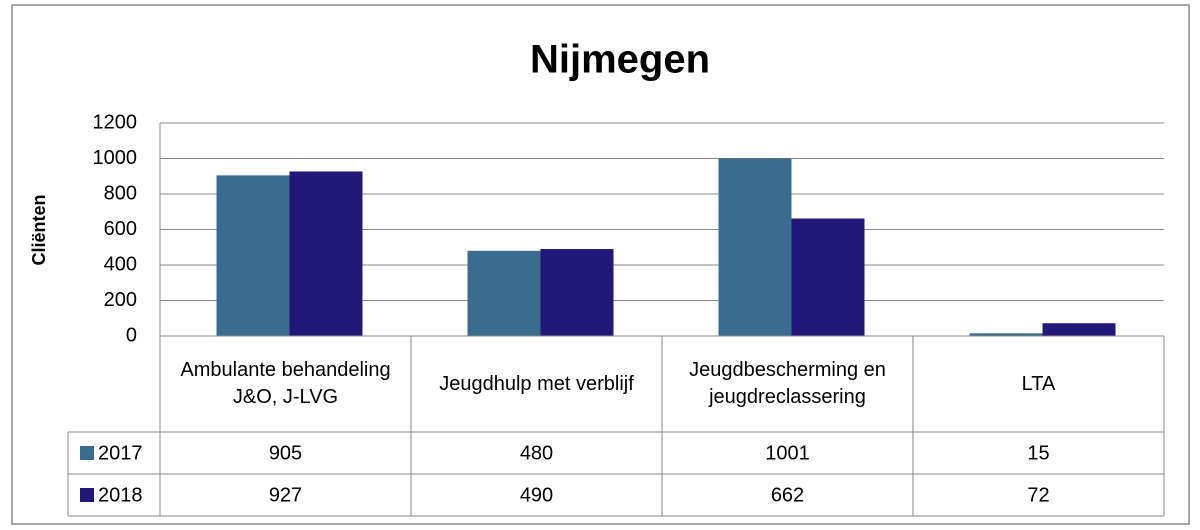 Image resolution: width=1200 pixels, height=530 pixels. I want to click on table-value: 905, so click(285, 453).